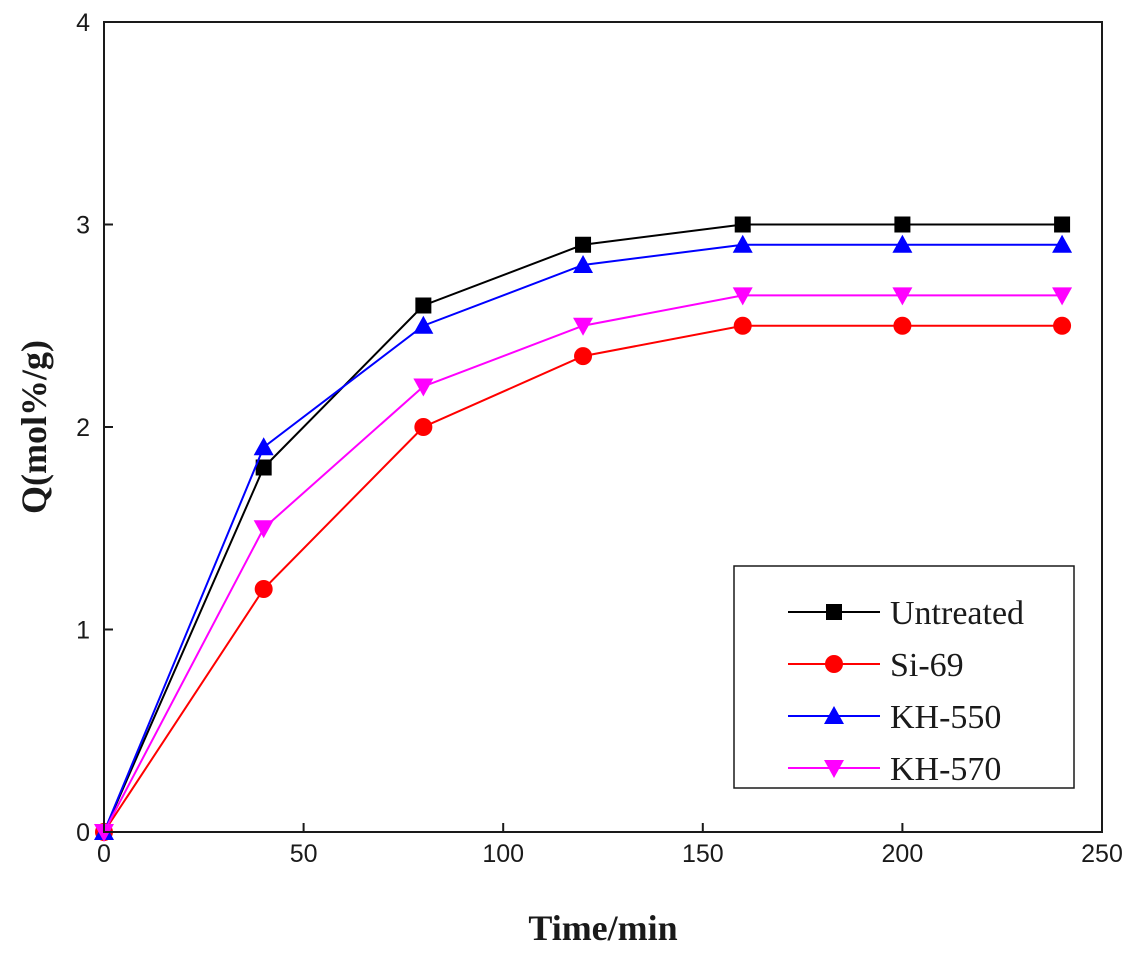 The image size is (1139, 954). I want to click on y-axis: 0 1 2 3 4, so click(94, 428).